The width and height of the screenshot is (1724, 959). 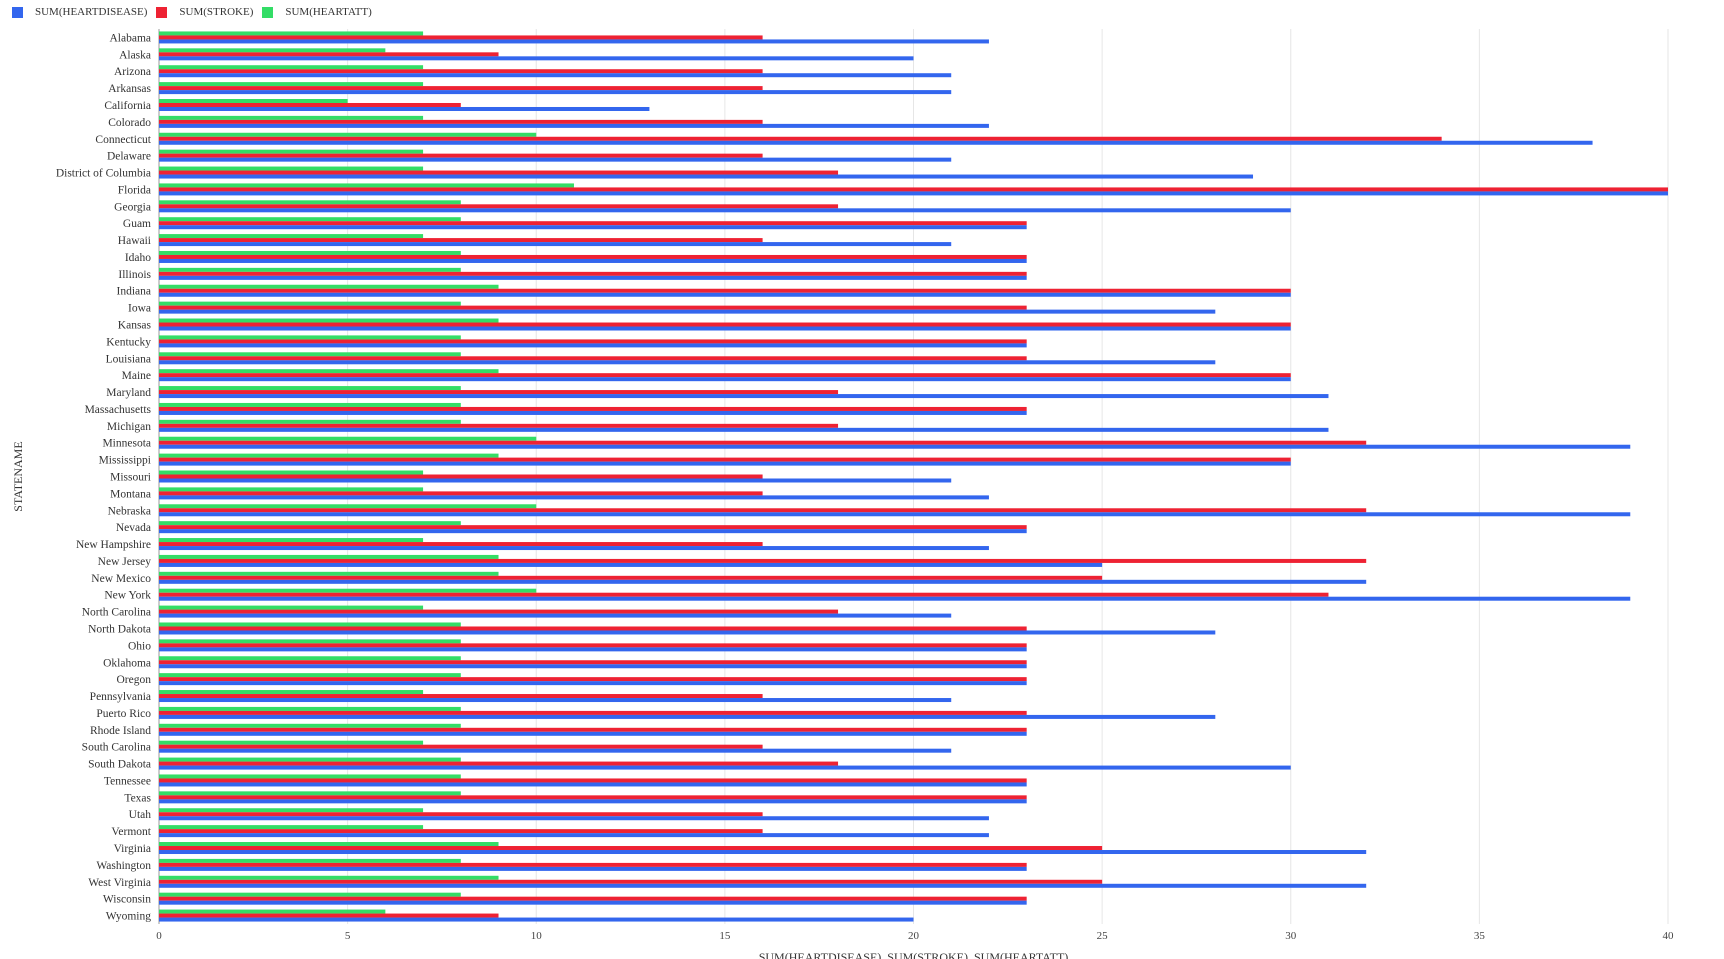 I want to click on bar-sum-heartdisease--oklahoma, so click(x=593, y=666).